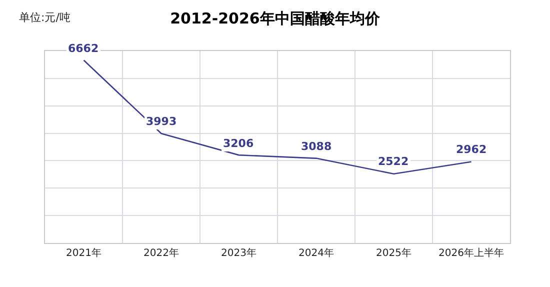 The width and height of the screenshot is (550, 287). I want to click on x-tick-label: 2025年, so click(394, 253).